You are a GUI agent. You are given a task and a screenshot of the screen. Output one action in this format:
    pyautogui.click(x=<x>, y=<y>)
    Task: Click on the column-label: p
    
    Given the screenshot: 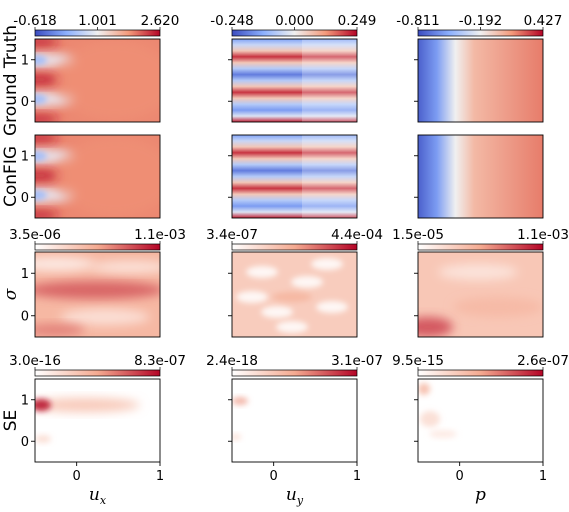 What is the action you would take?
    pyautogui.click(x=480, y=495)
    